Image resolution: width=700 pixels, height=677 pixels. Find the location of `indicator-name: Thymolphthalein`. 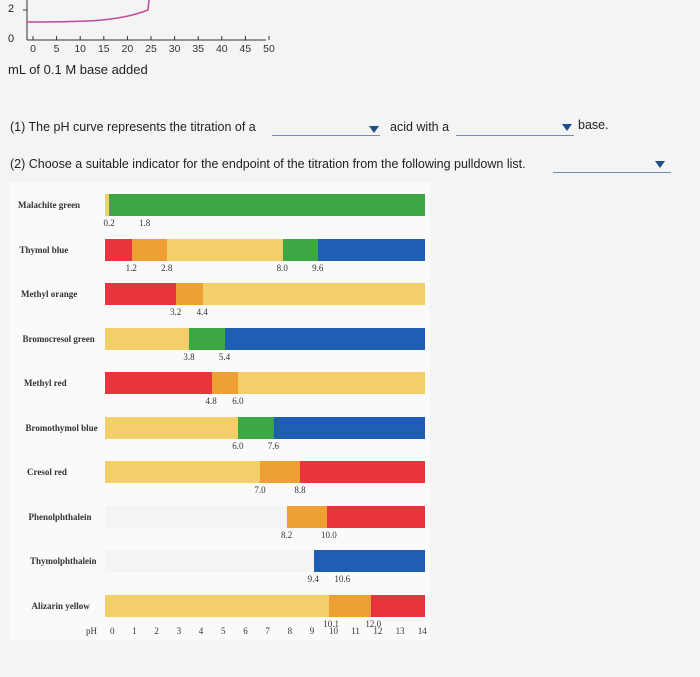

indicator-name: Thymolphthalein is located at coordinates (63, 561).